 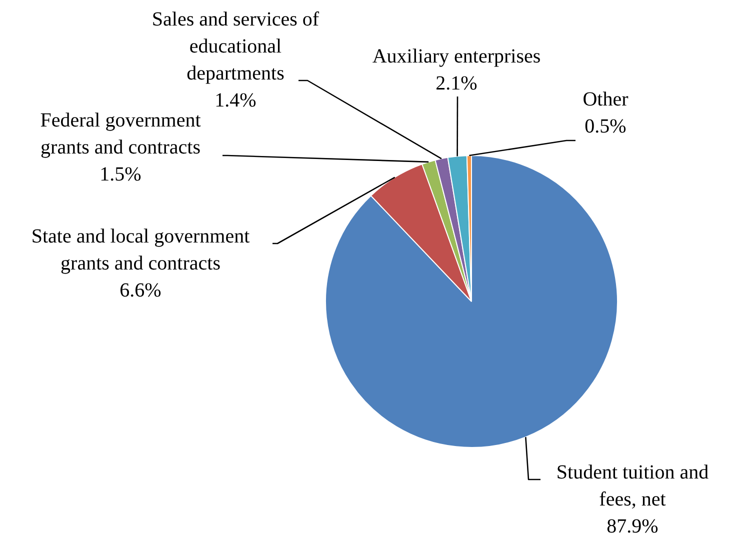 I want to click on data-label: 1.4%, so click(x=235, y=101).